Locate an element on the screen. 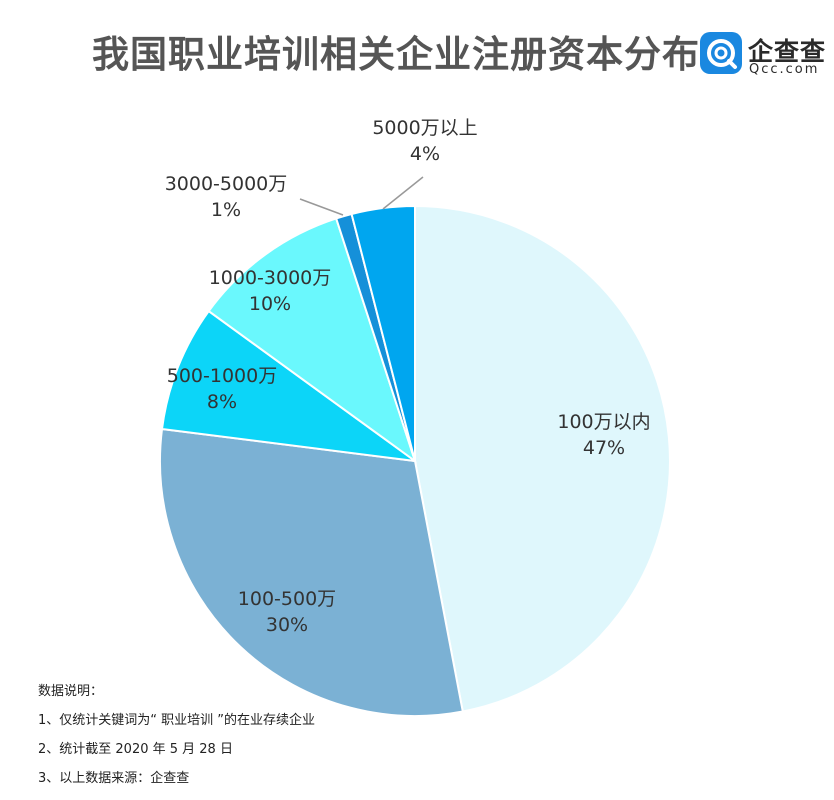  slice-percent-label: 30% is located at coordinates (287, 625).